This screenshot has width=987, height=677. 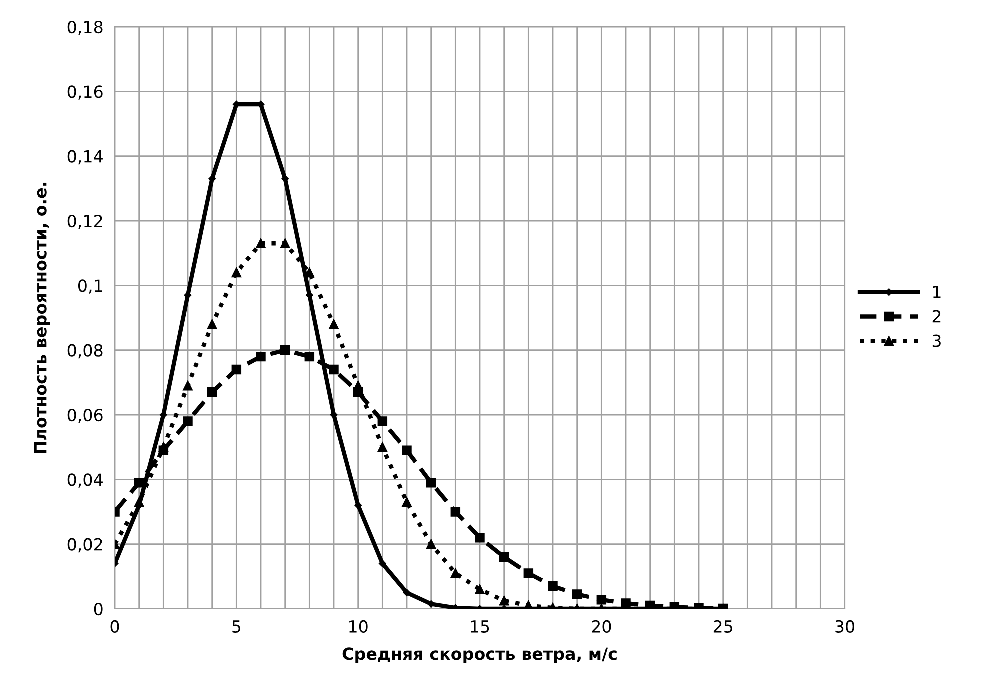 I want to click on y-tick-label: 0,08, so click(x=85, y=351).